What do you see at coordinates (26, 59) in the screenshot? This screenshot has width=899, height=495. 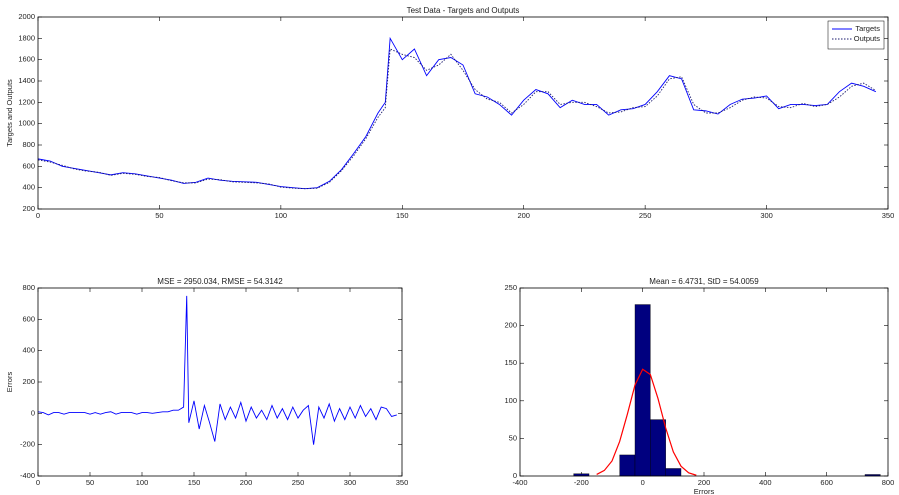 I see `y-tick-label: 1600` at bounding box center [26, 59].